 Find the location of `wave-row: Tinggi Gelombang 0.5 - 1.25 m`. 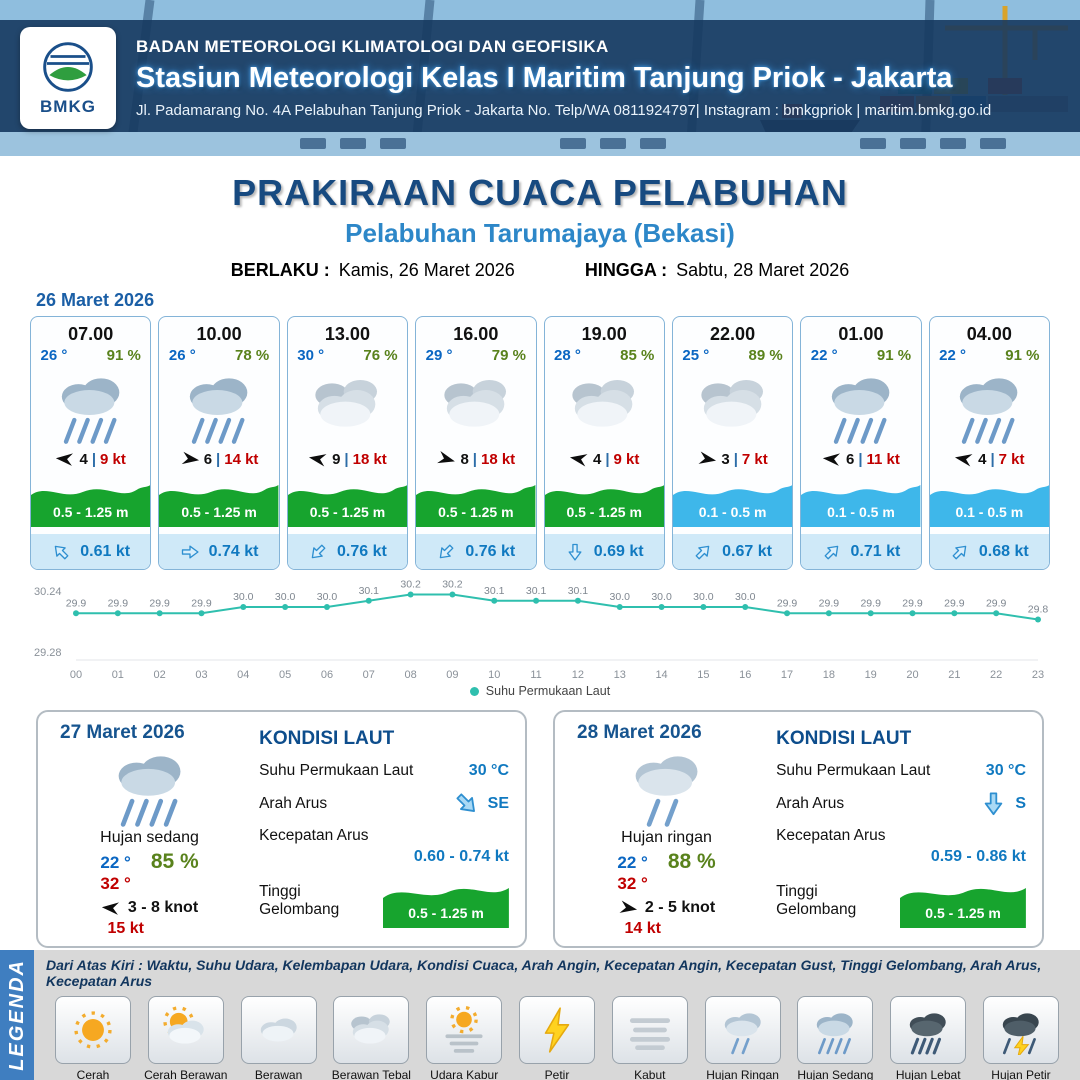

wave-row: Tinggi Gelombang 0.5 - 1.25 m is located at coordinates (901, 901).